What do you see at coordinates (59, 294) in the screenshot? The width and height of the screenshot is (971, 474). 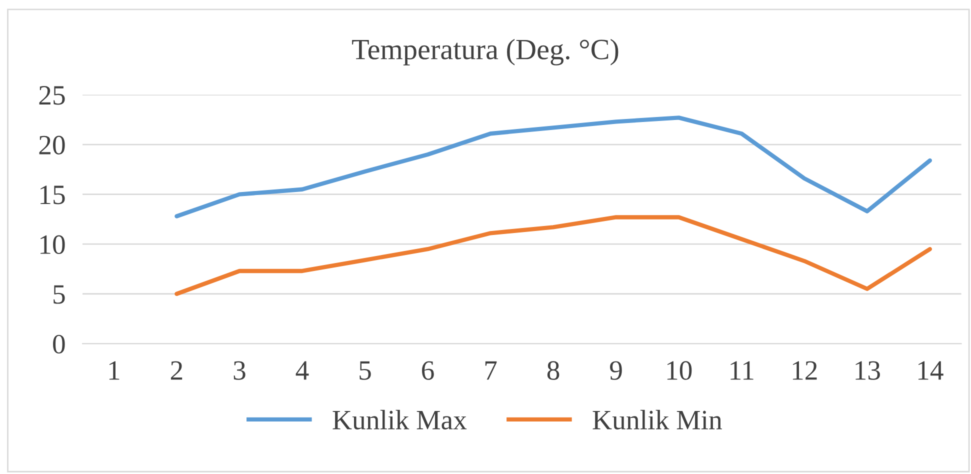 I see `y-tick-label: 5` at bounding box center [59, 294].